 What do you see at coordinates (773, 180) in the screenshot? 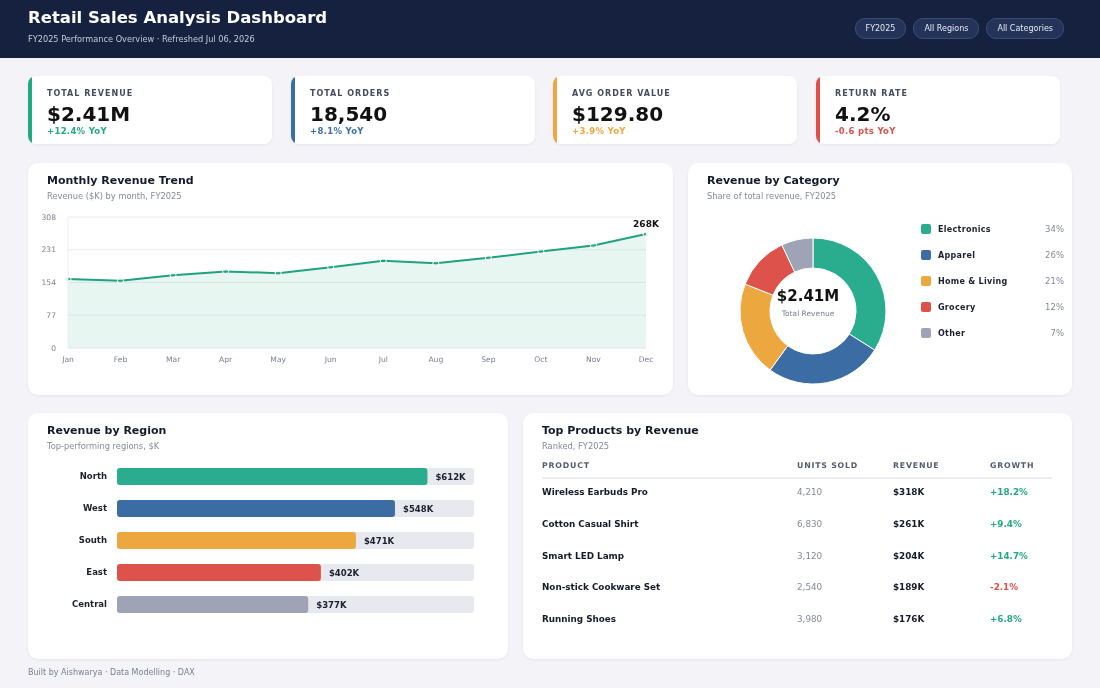
I see `chart-title: Revenue by Category` at bounding box center [773, 180].